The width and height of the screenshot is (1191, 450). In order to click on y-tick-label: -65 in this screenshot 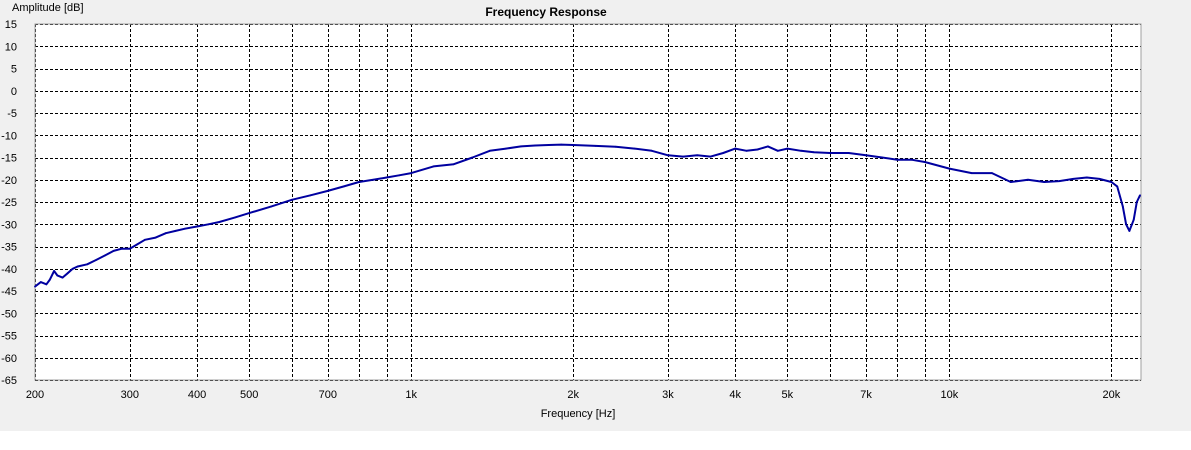, I will do `click(9, 381)`.